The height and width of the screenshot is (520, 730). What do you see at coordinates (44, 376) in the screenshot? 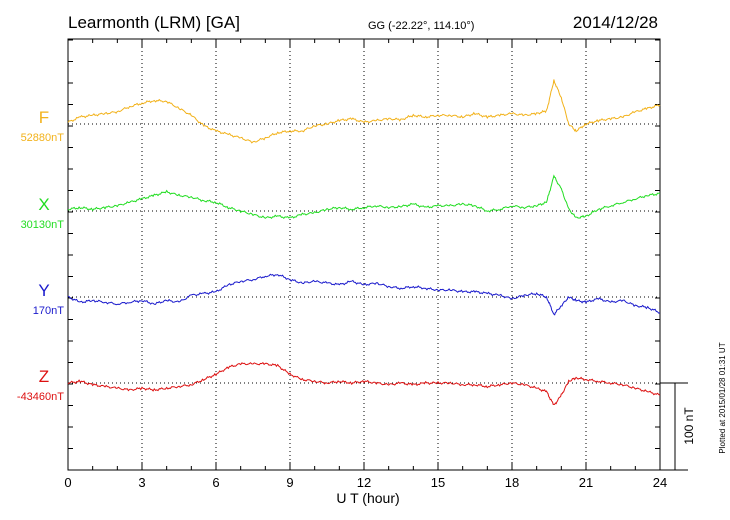
I see `series-name-Z: Z` at bounding box center [44, 376].